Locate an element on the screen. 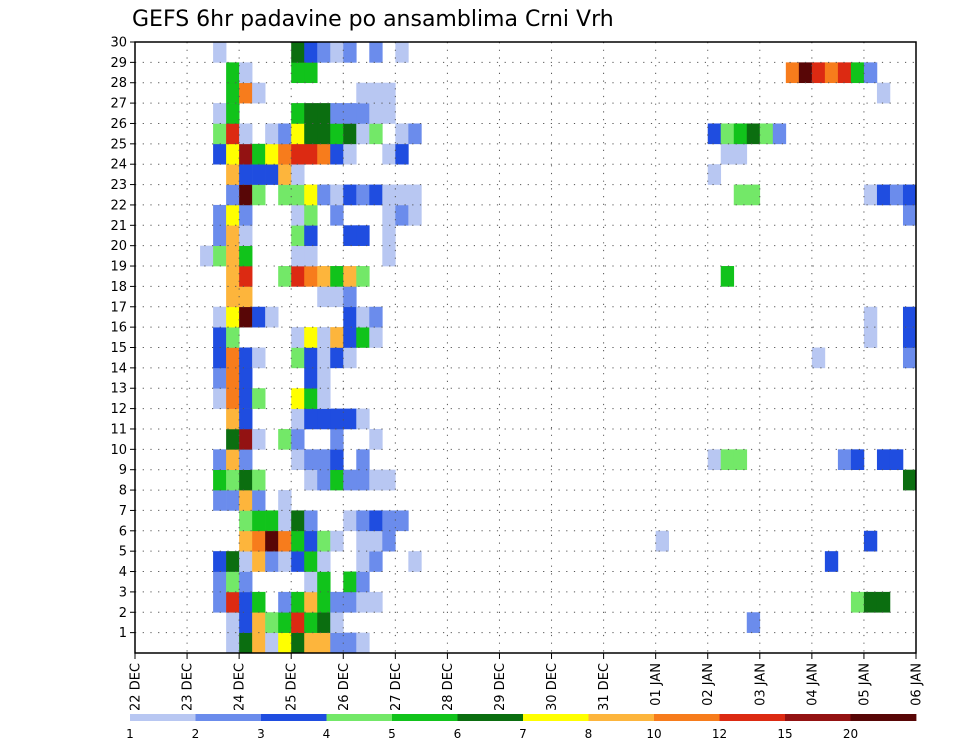  y-tick-label: 9 is located at coordinates (123, 470).